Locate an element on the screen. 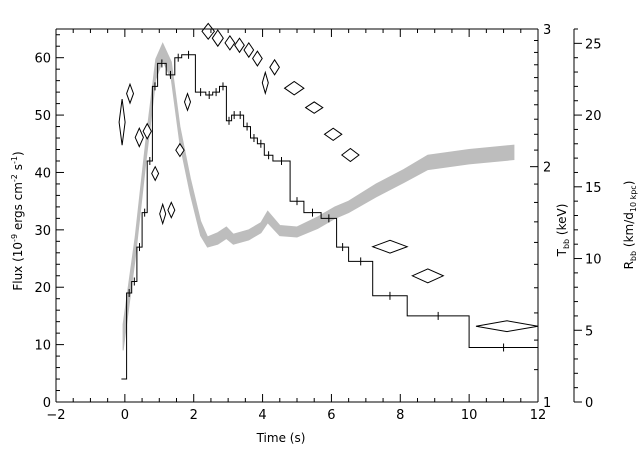 The image size is (640, 457). x-tick-label: 4 is located at coordinates (262, 415).